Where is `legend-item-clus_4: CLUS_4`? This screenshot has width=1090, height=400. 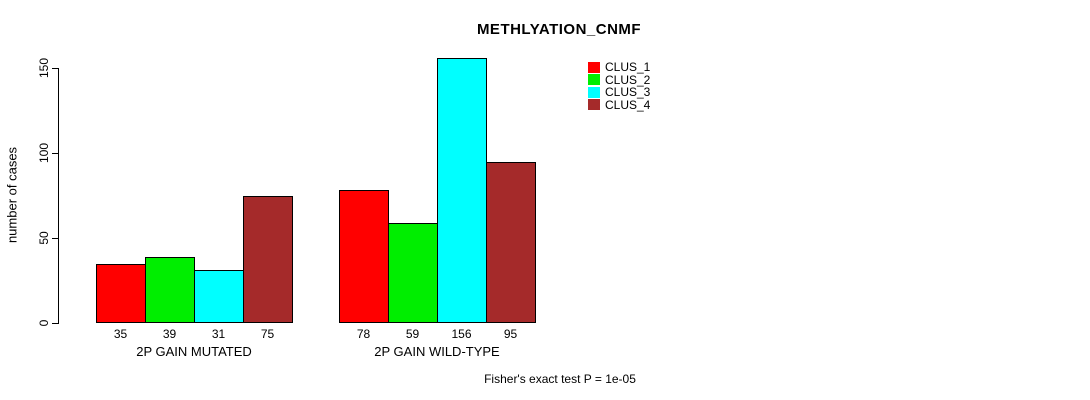 legend-item-clus_4: CLUS_4 is located at coordinates (619, 105).